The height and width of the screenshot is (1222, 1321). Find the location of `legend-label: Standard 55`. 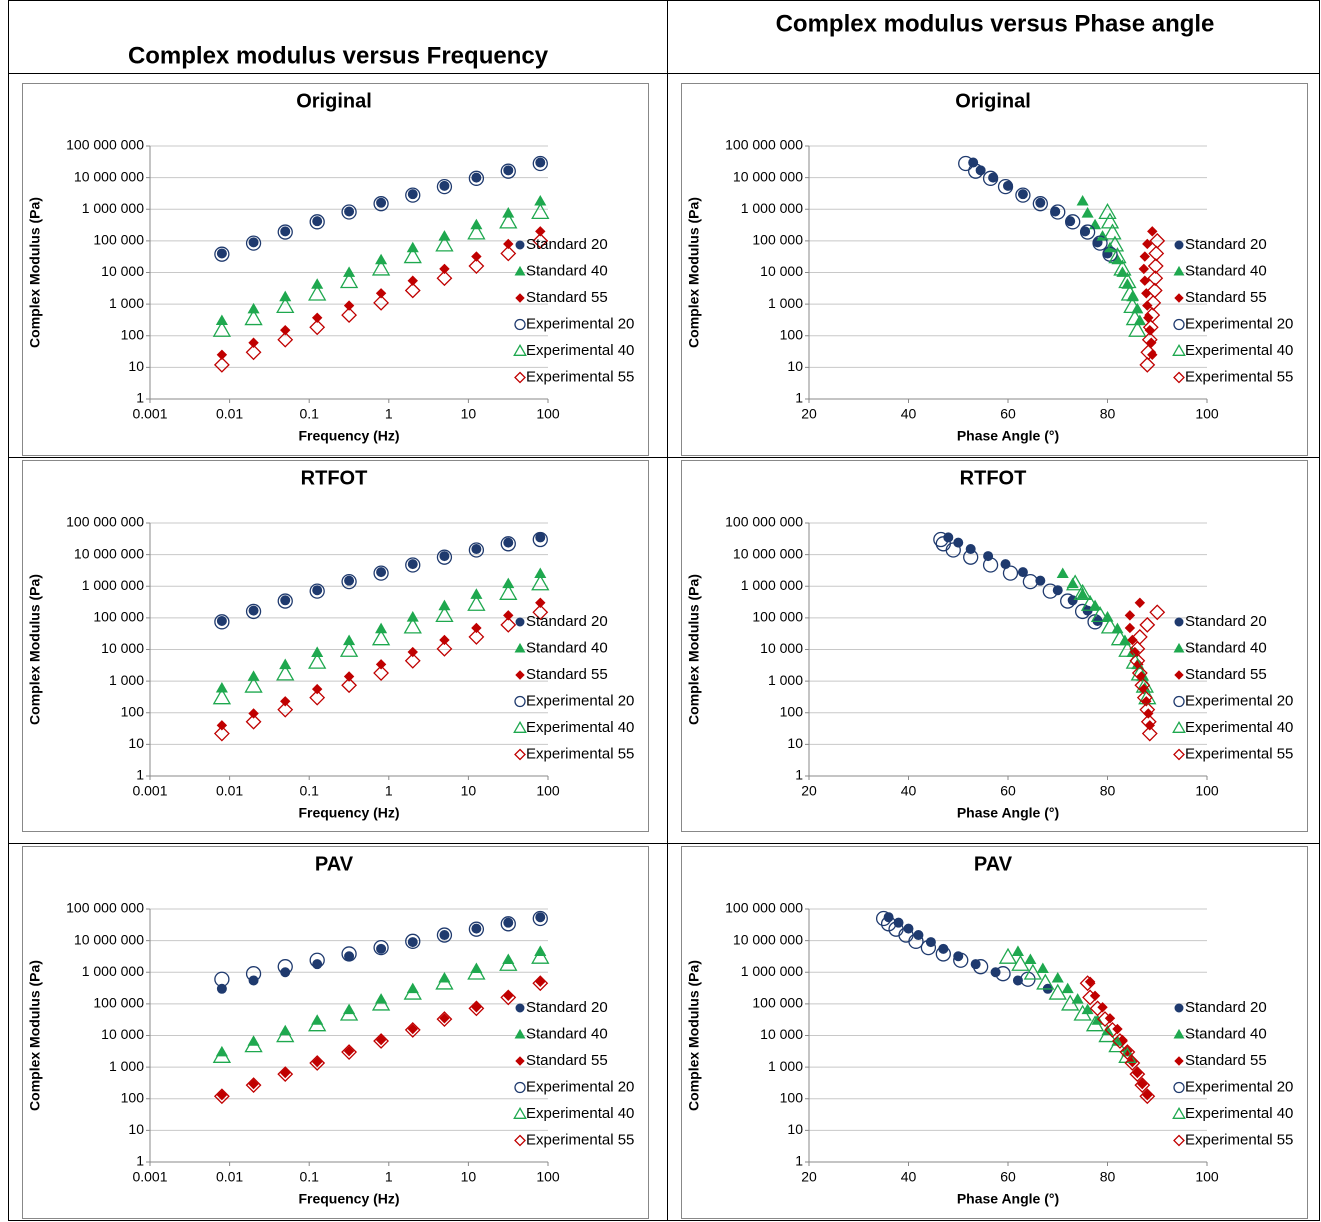

legend-label: Standard 55 is located at coordinates (567, 1060).